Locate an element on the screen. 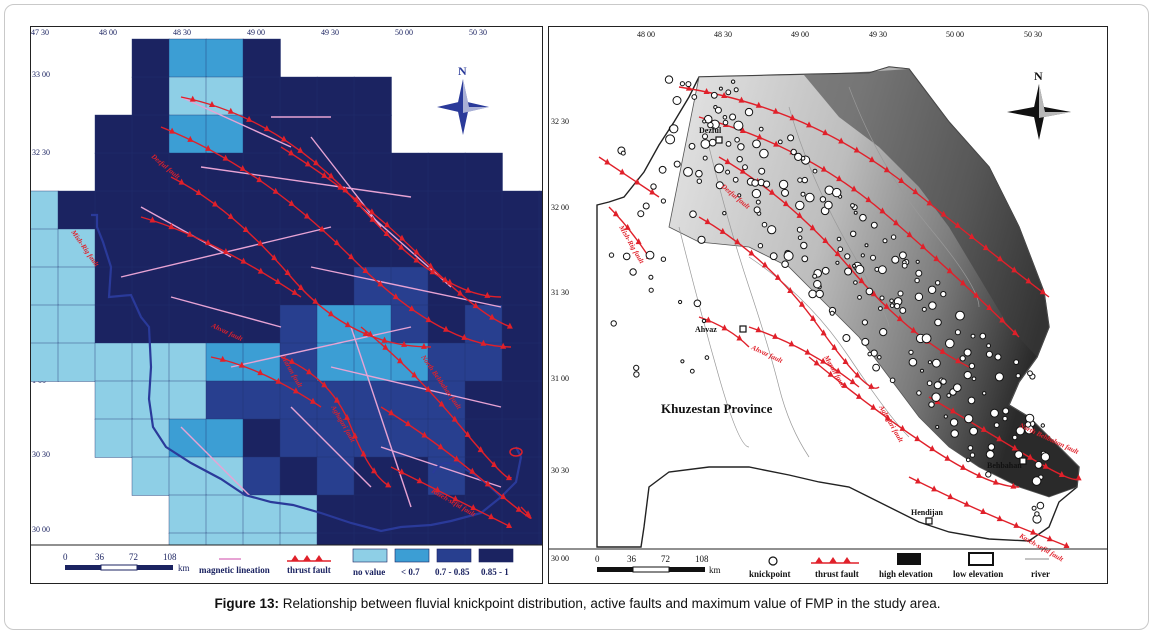 The height and width of the screenshot is (636, 1155). longitude-tick-label: 48 00 is located at coordinates (108, 32).